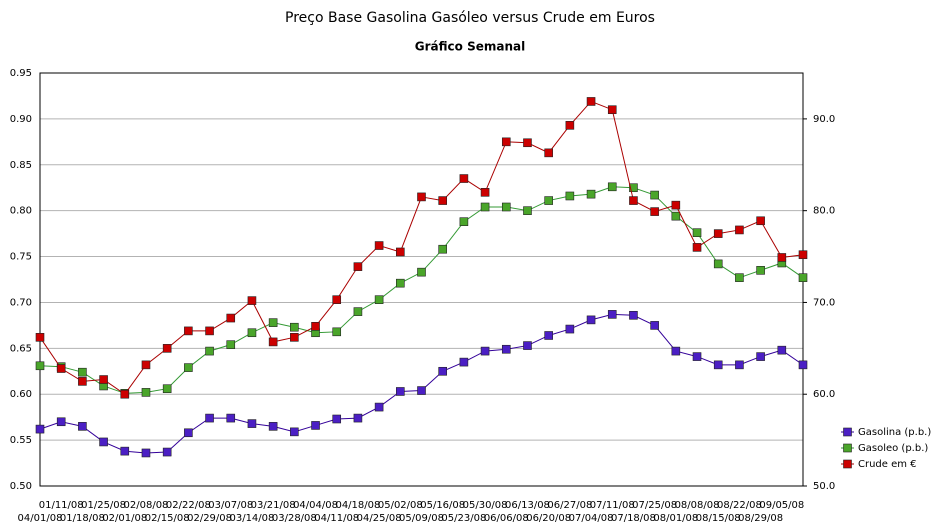 The height and width of the screenshot is (531, 931). What do you see at coordinates (506, 518) in the screenshot?
I see `x-tick-label: 06/06/08` at bounding box center [506, 518].